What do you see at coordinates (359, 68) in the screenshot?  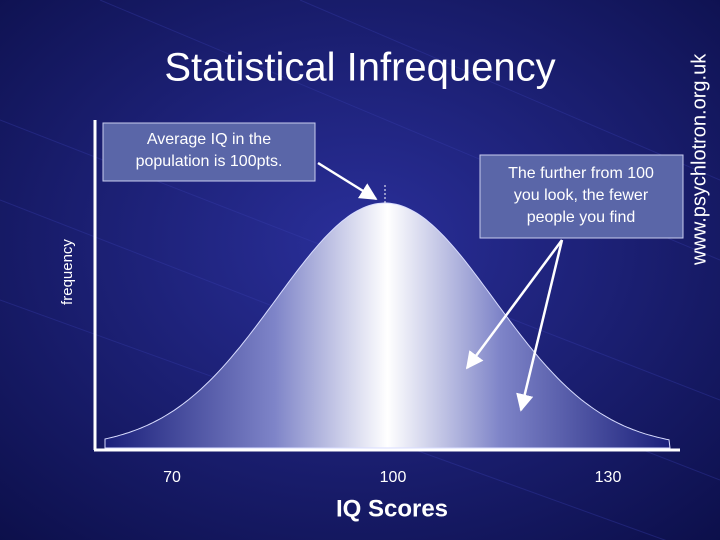 I see `slide-title: Statistical Infrequency` at bounding box center [359, 68].